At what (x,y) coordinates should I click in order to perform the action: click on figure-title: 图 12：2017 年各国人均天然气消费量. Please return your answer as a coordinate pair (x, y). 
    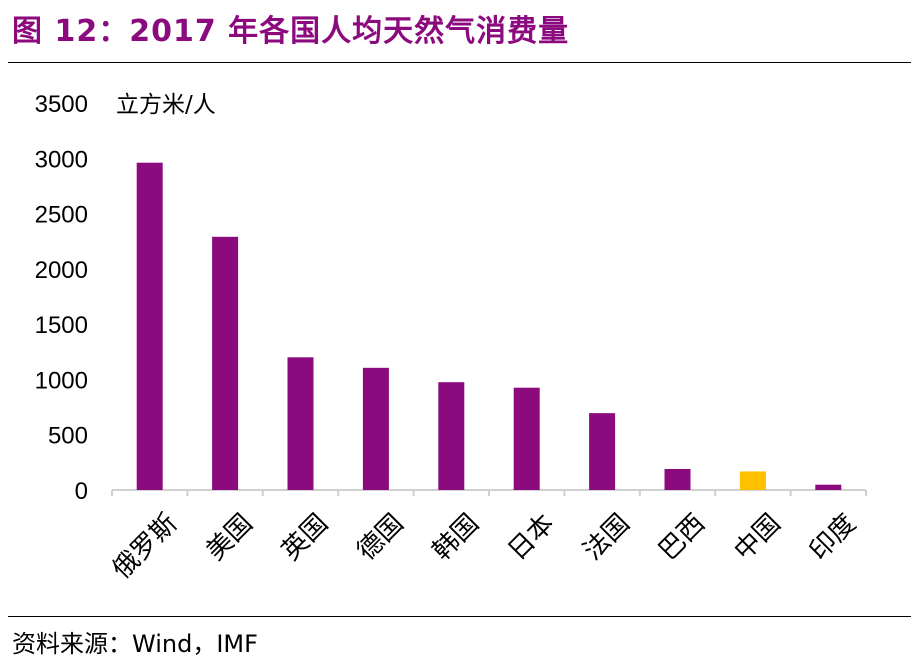
    Looking at the image, I should click on (291, 31).